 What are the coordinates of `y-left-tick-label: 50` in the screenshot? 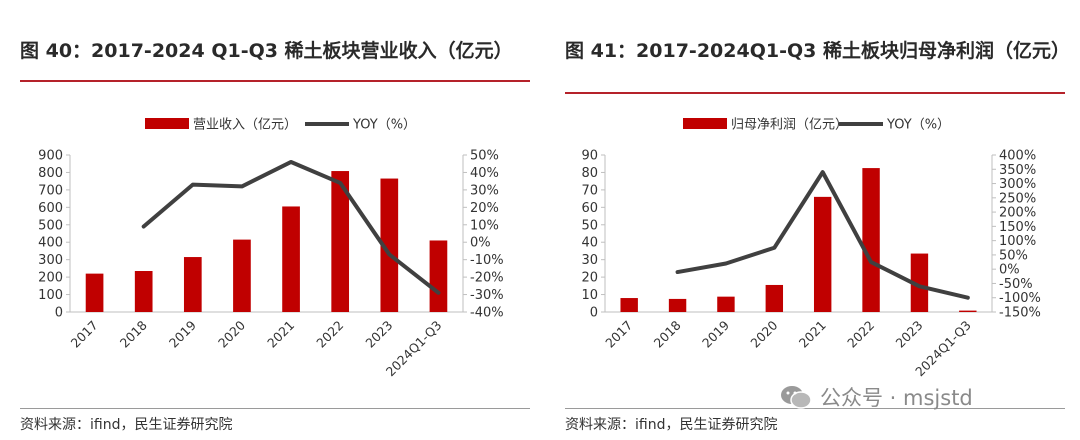 It's located at (589, 225).